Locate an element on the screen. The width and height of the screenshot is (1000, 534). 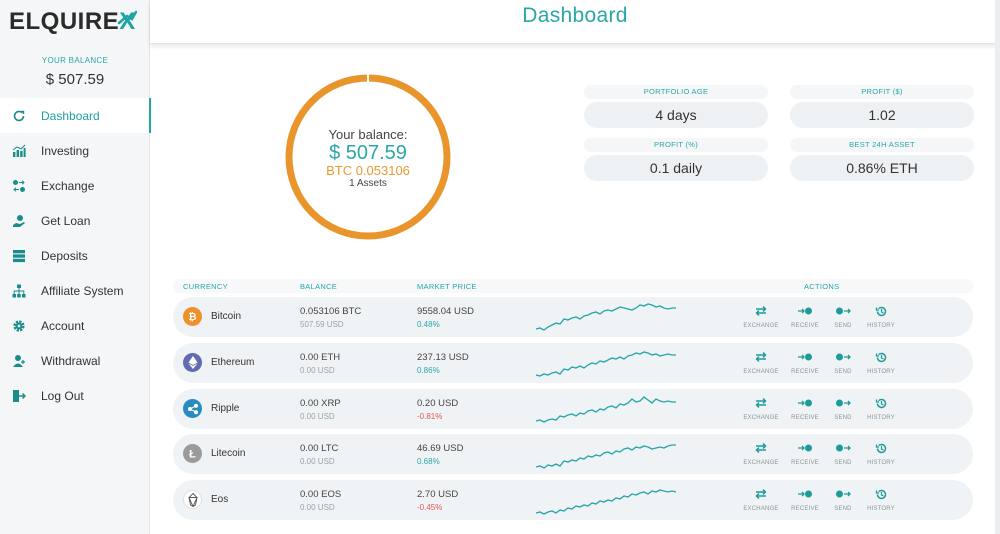
logout-icon is located at coordinates (19, 396).